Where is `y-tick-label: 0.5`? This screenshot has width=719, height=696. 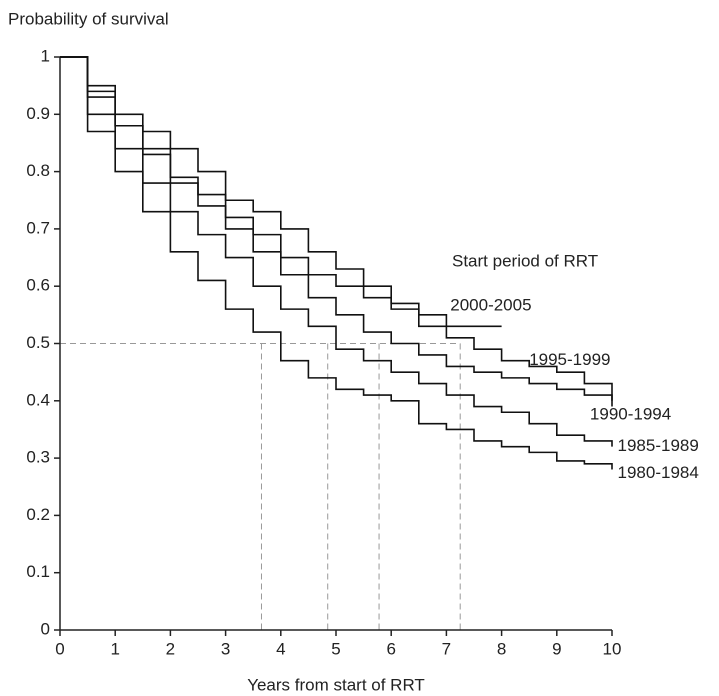 y-tick-label: 0.5 is located at coordinates (38, 342).